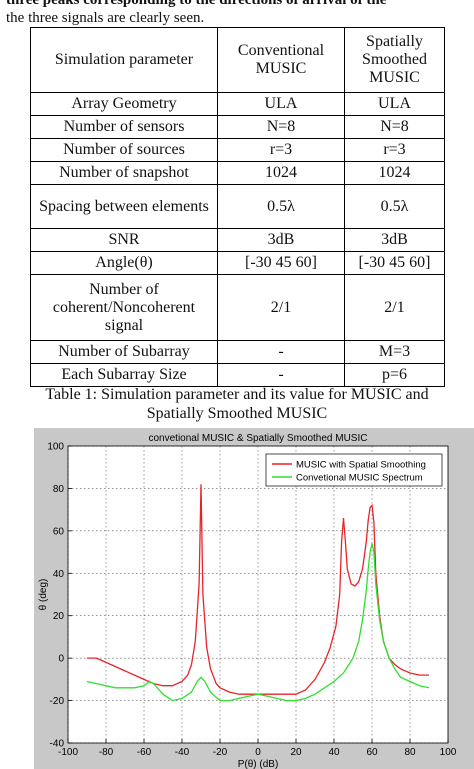  I want to click on table-row: Number of sources r=3 r=3, so click(237, 150).